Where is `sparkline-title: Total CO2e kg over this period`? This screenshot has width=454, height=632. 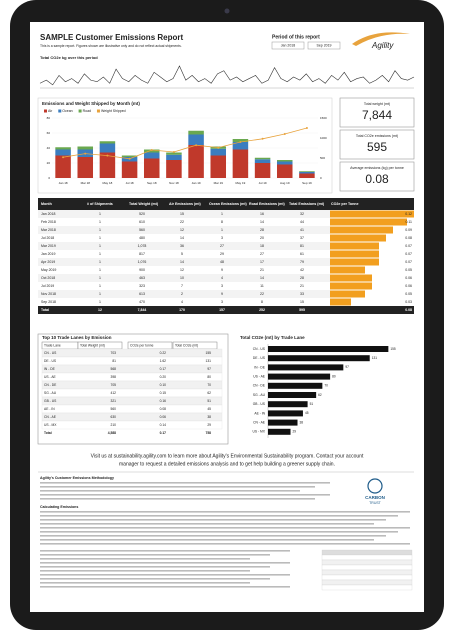
sparkline-title: Total CO2e kg over this period is located at coordinates (69, 57).